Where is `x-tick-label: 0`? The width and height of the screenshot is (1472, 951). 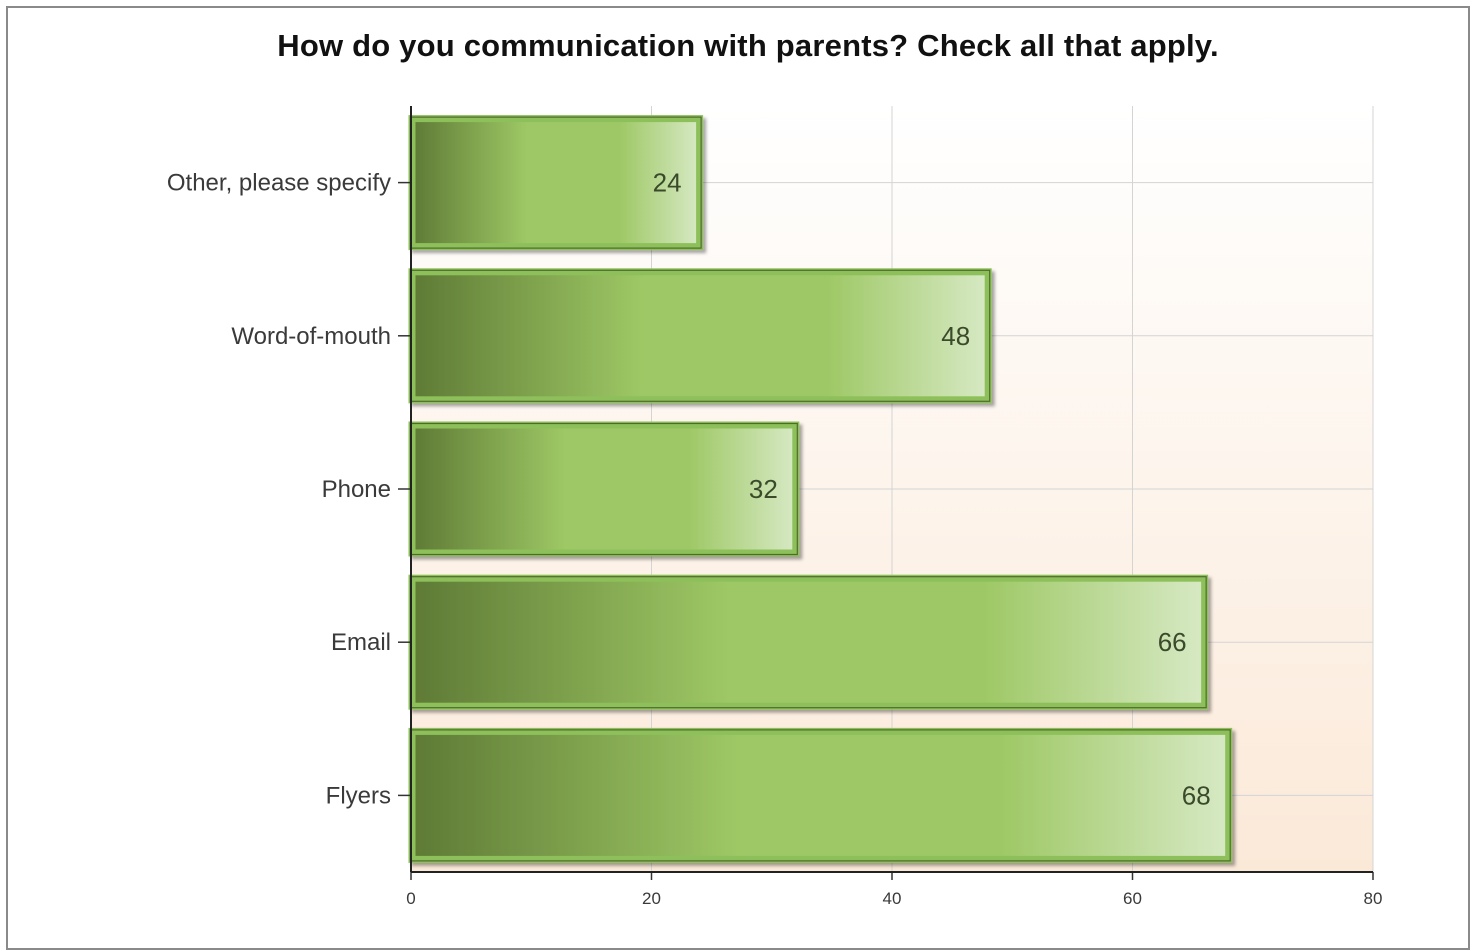 x-tick-label: 0 is located at coordinates (410, 898).